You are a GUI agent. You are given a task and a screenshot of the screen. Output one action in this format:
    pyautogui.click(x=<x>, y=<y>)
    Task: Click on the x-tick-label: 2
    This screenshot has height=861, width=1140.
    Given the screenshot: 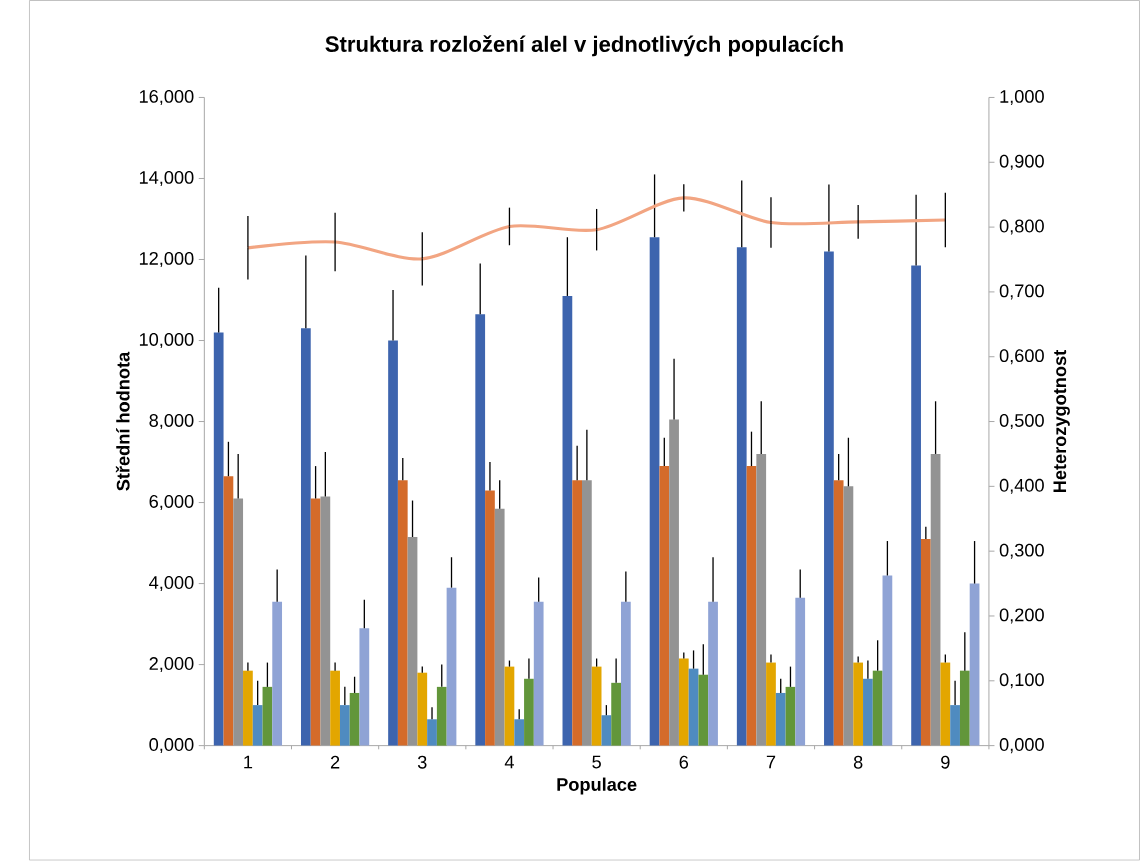 What is the action you would take?
    pyautogui.click(x=335, y=762)
    